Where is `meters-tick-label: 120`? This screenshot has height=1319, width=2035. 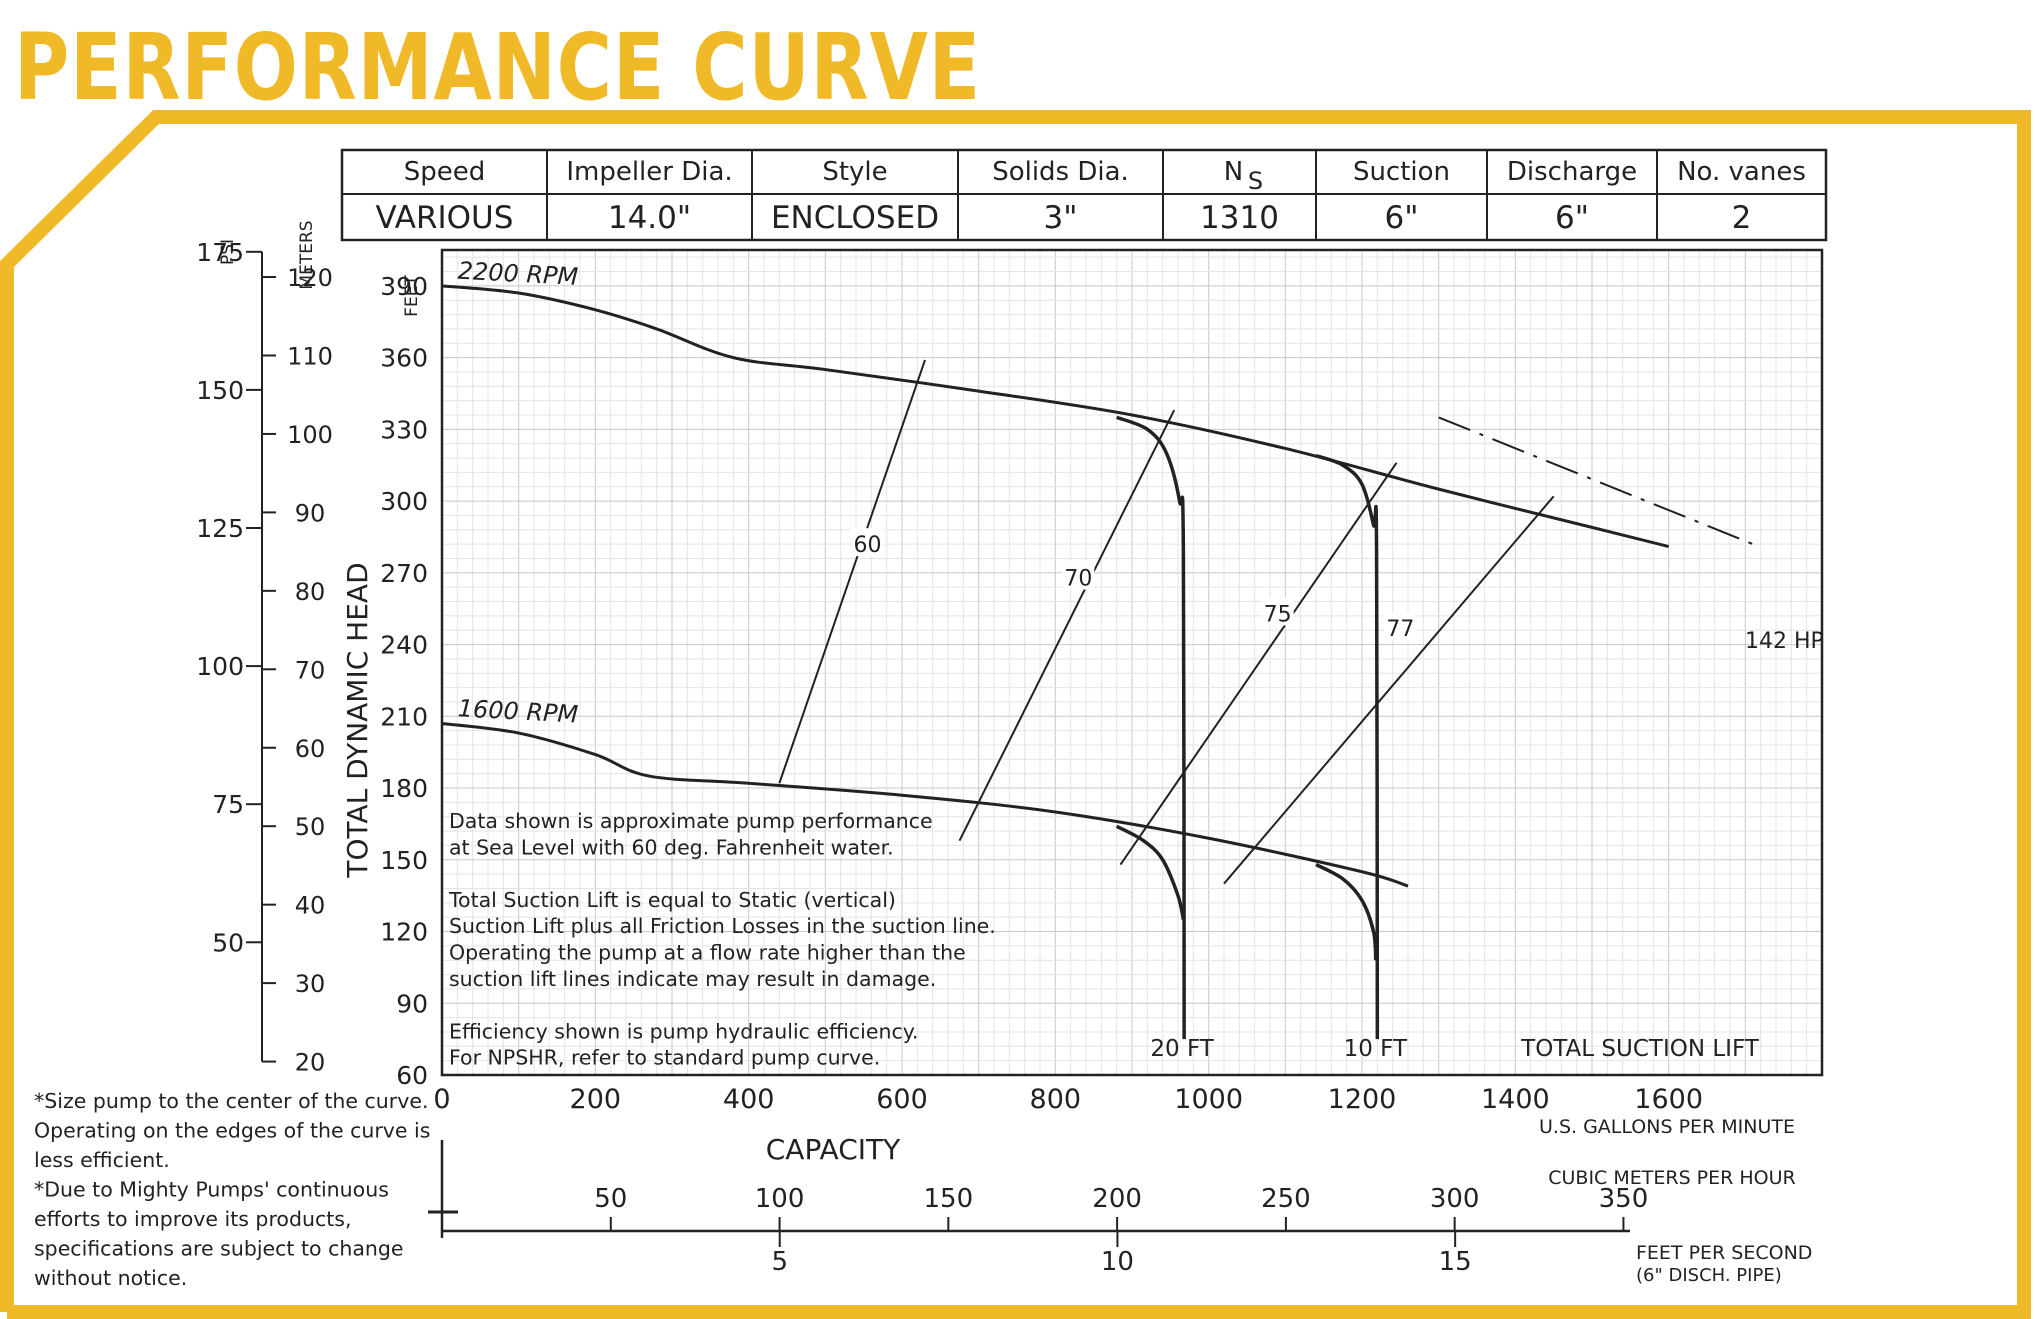 meters-tick-label: 120 is located at coordinates (310, 278).